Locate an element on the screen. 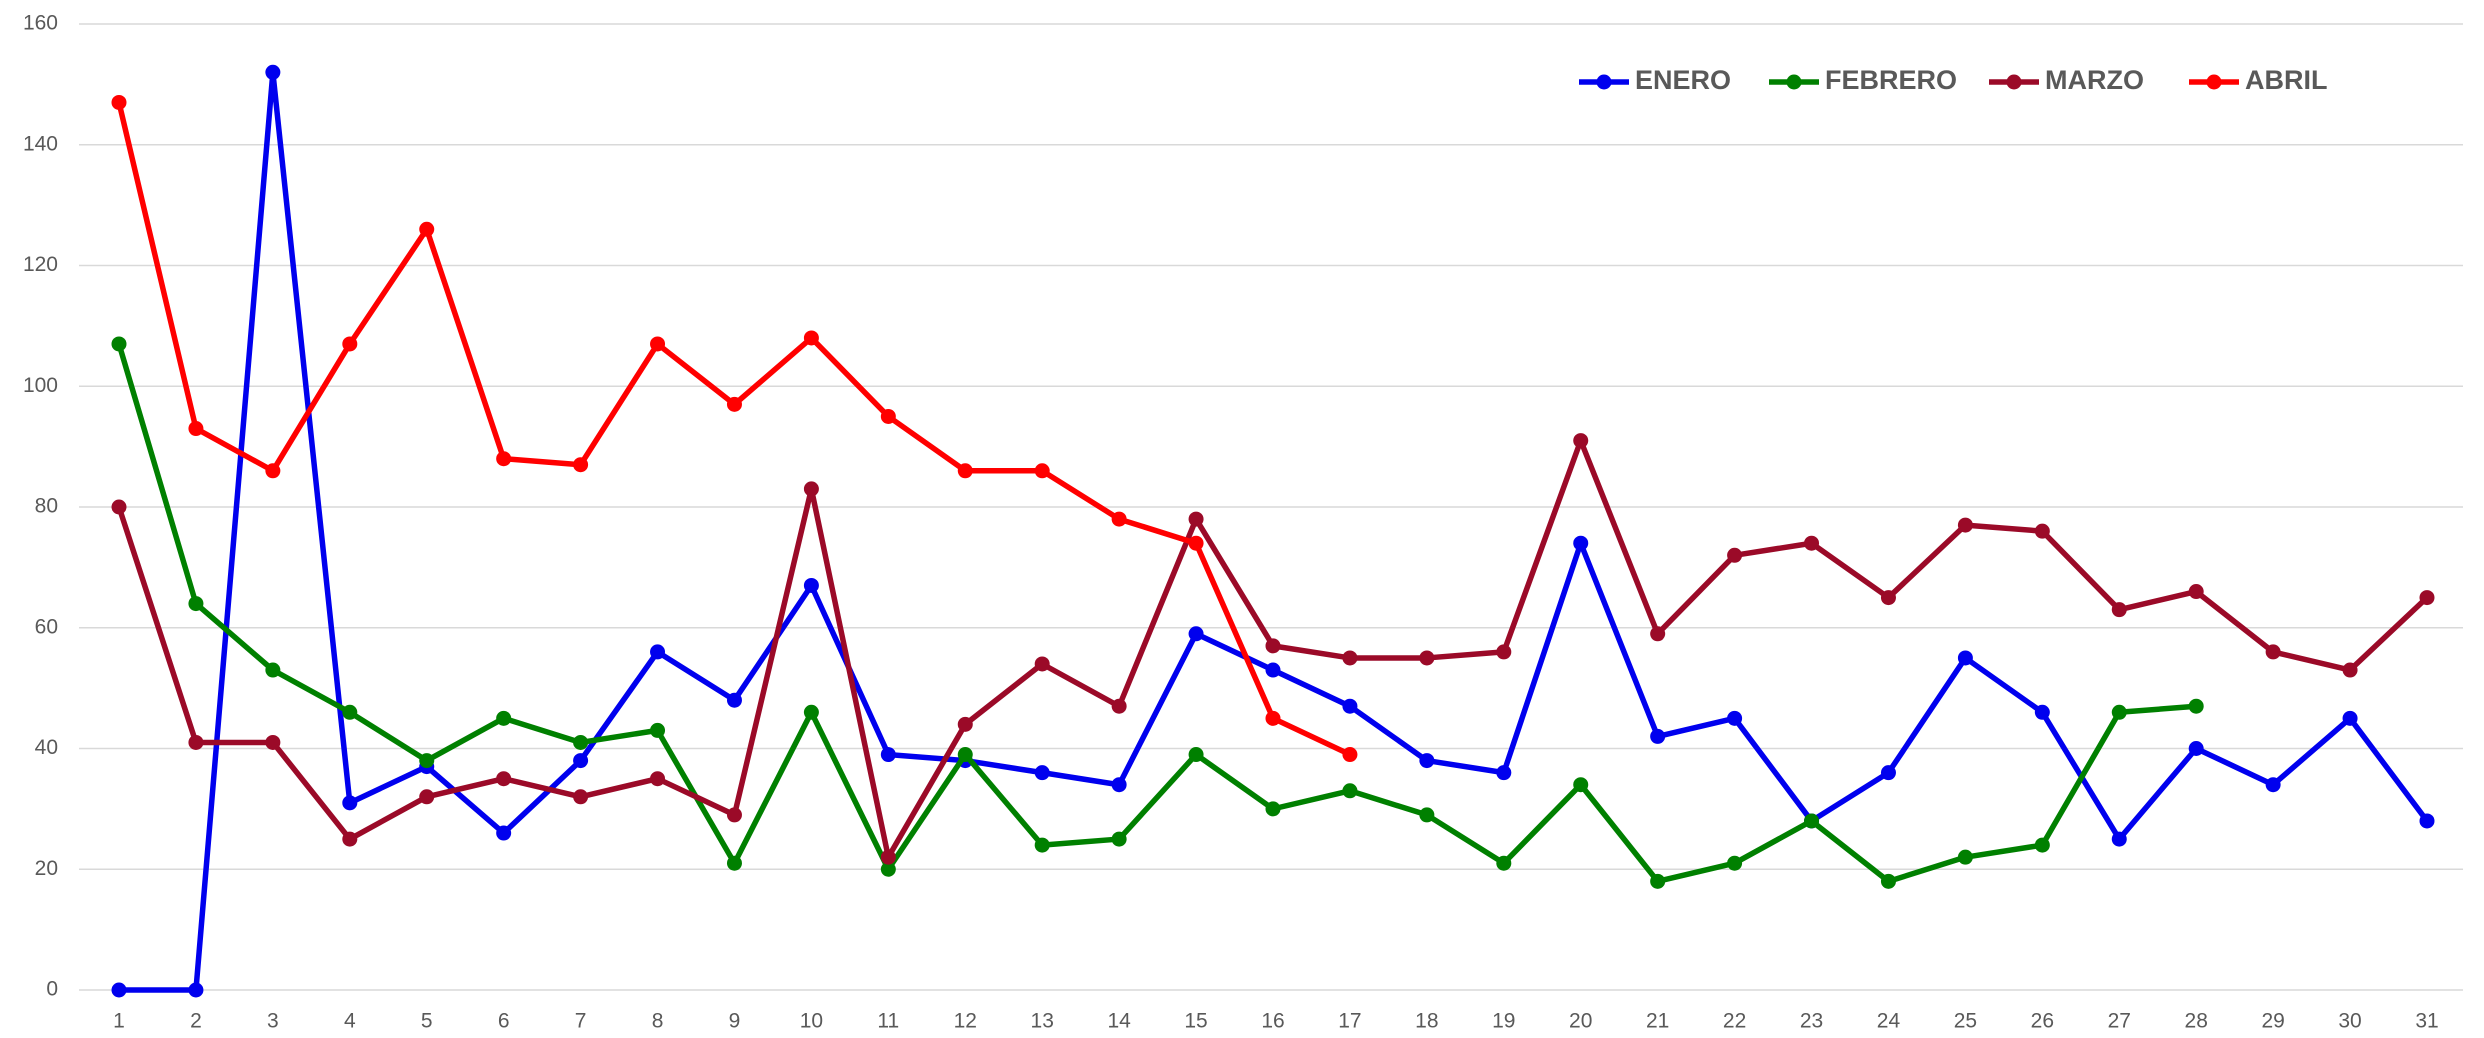 The image size is (2484, 1038). x-tick-label: 20 is located at coordinates (1580, 1021).